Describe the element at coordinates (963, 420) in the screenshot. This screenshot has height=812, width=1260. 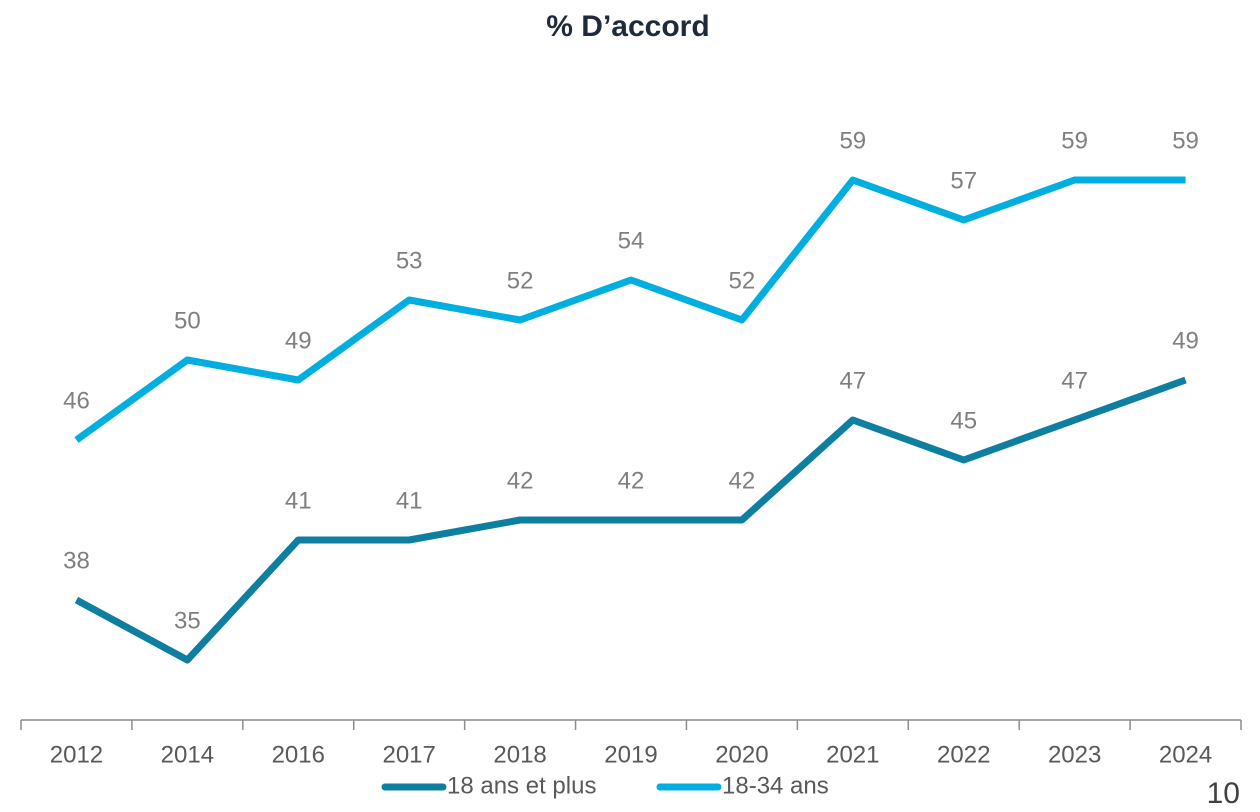
I see `data-label: 45` at that location.